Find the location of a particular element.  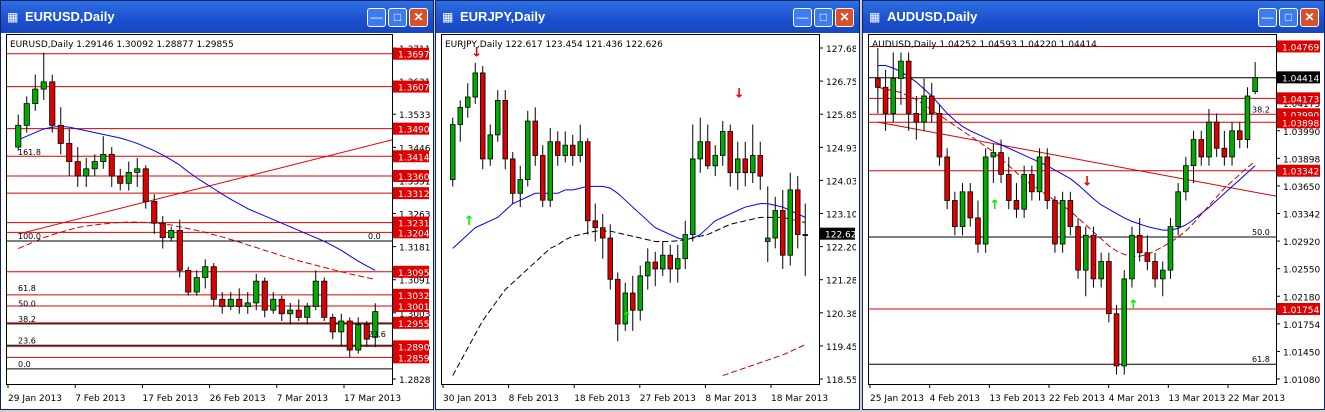

price-axis-label: 1.30035 is located at coordinates (414, 315).